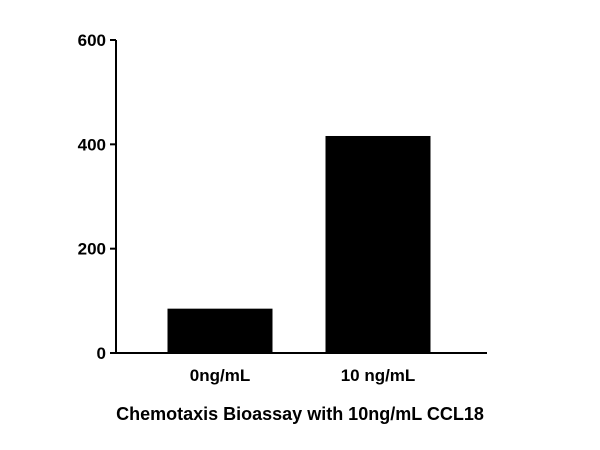 Image resolution: width=600 pixels, height=450 pixels. I want to click on y-ticks: 0 200 400 600, so click(97, 197).